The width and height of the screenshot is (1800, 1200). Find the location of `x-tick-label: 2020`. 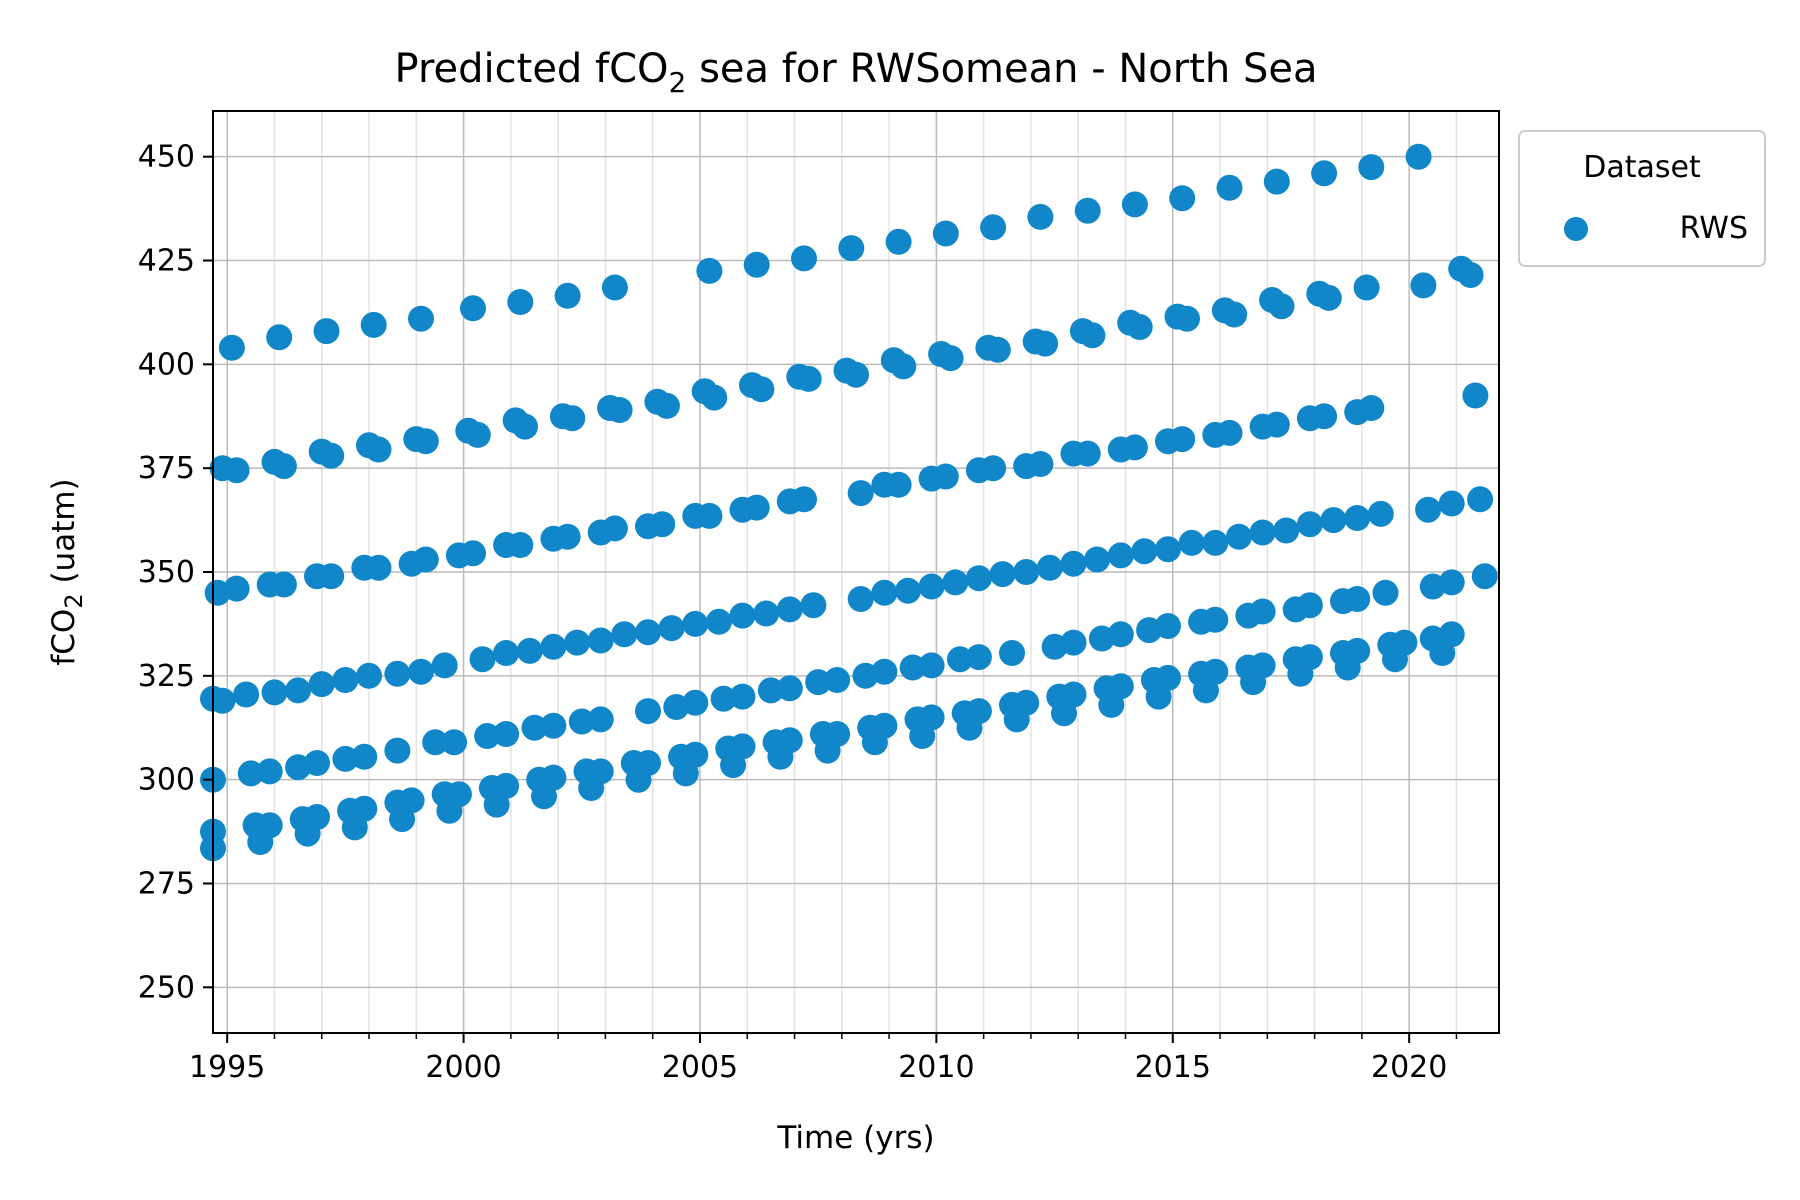

x-tick-label: 2020 is located at coordinates (1409, 1067).